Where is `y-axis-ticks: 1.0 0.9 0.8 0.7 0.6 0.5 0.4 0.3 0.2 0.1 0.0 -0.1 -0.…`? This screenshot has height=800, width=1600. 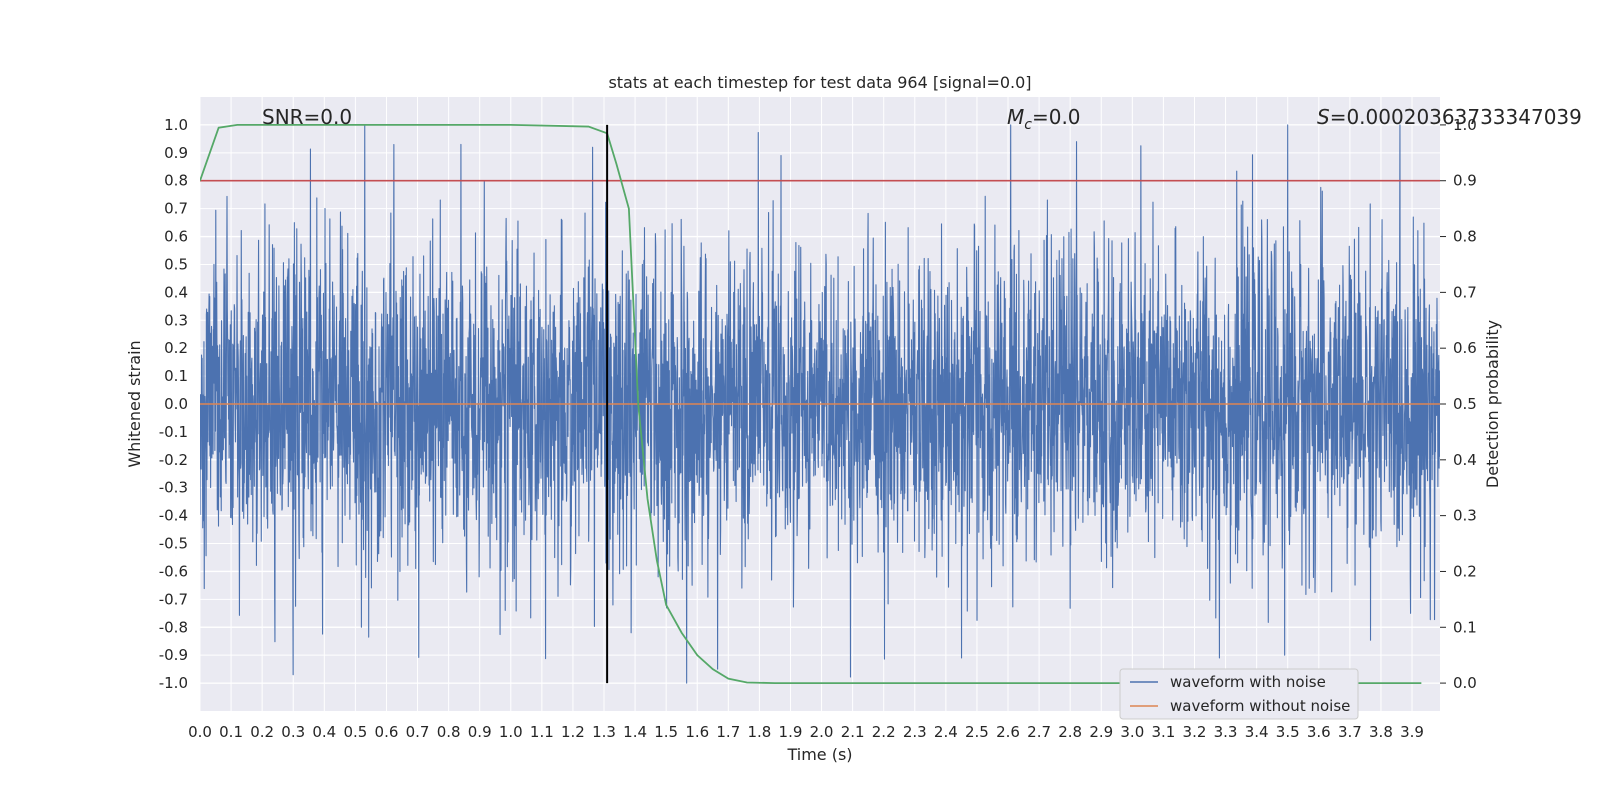
y-axis-ticks: 1.0 0.9 0.8 0.7 0.6 0.5 0.4 0.3 0.2 0.1 0.0 -0.1 -0.… is located at coordinates (173, 404).